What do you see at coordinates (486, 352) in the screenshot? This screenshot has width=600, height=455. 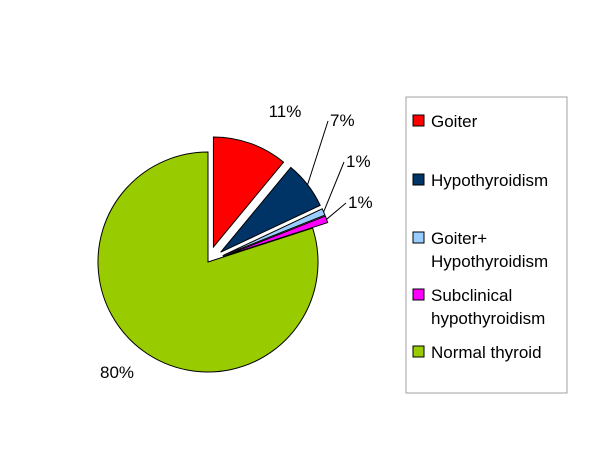 I see `legend-label: Normal thyroid` at bounding box center [486, 352].